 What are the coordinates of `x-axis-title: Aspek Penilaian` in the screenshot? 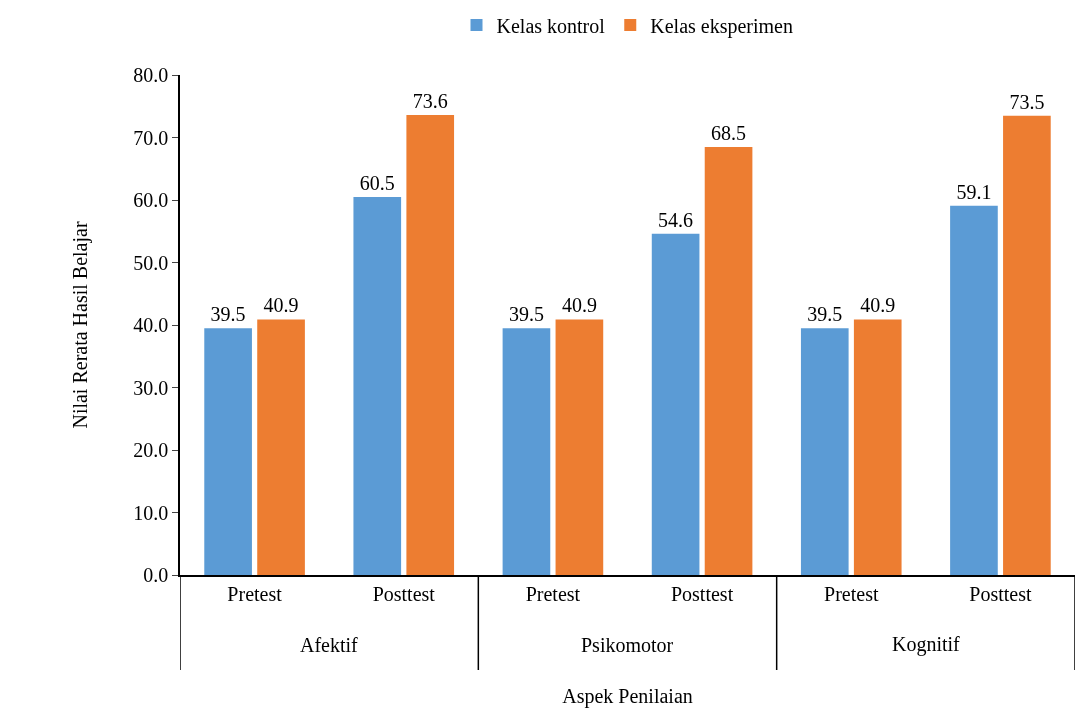 It's located at (627, 696).